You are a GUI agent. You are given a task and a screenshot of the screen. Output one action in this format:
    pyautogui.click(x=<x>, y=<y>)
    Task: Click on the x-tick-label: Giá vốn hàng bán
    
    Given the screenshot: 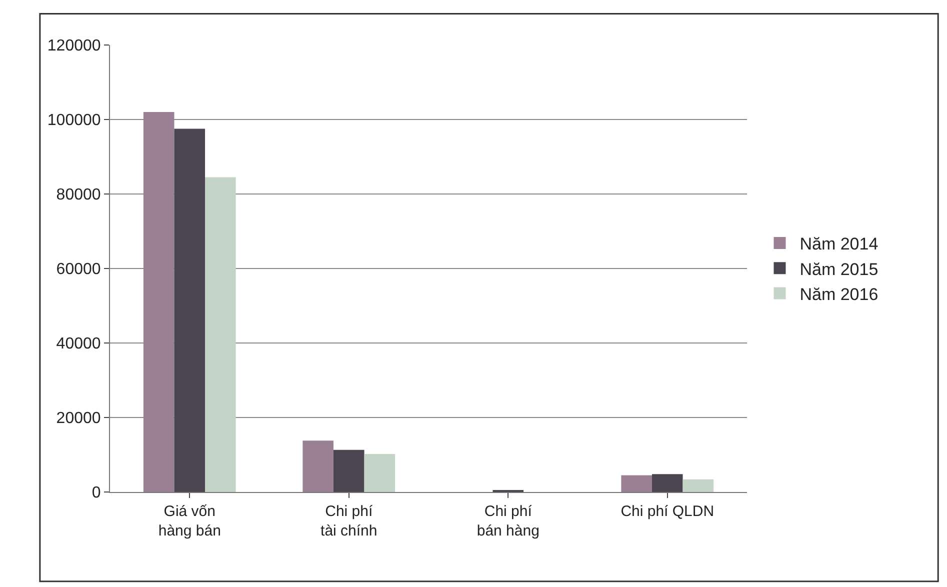 What is the action you would take?
    pyautogui.click(x=189, y=521)
    